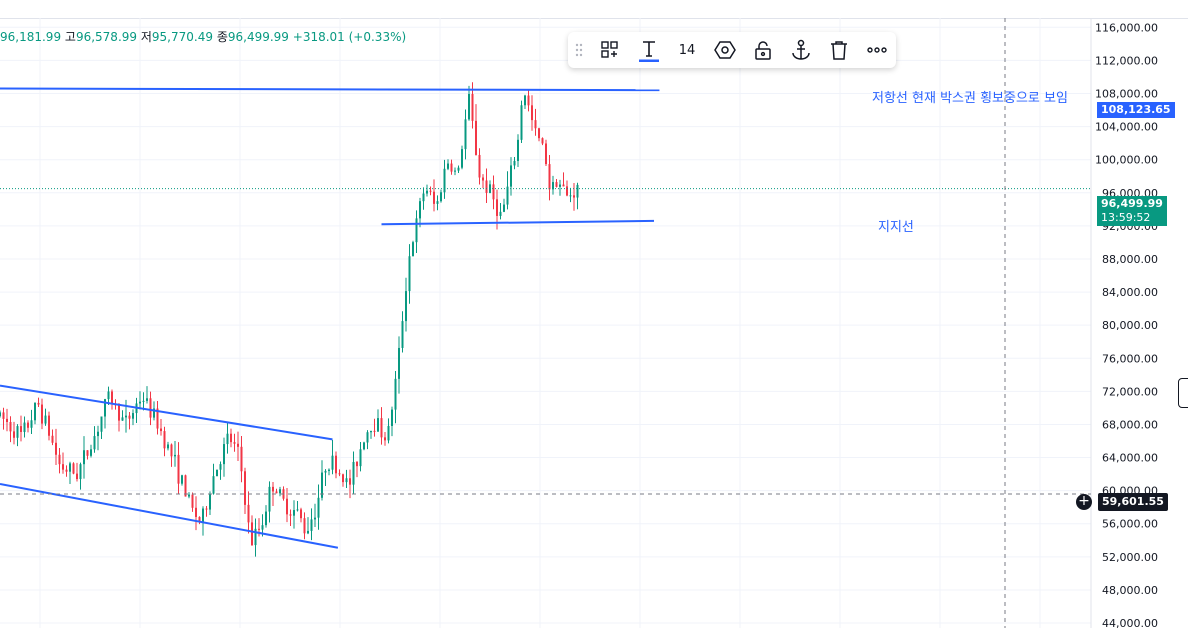 The width and height of the screenshot is (1188, 628). What do you see at coordinates (1136, 110) in the screenshot?
I see `resistance-price-badge: 108,123.65` at bounding box center [1136, 110].